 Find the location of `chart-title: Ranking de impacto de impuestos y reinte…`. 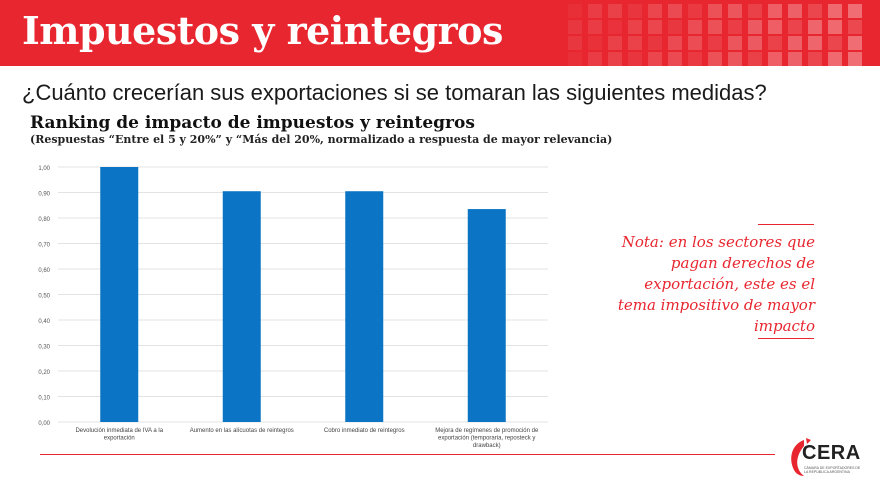

chart-title: Ranking de impacto de impuestos y reinte… is located at coordinates (252, 123).